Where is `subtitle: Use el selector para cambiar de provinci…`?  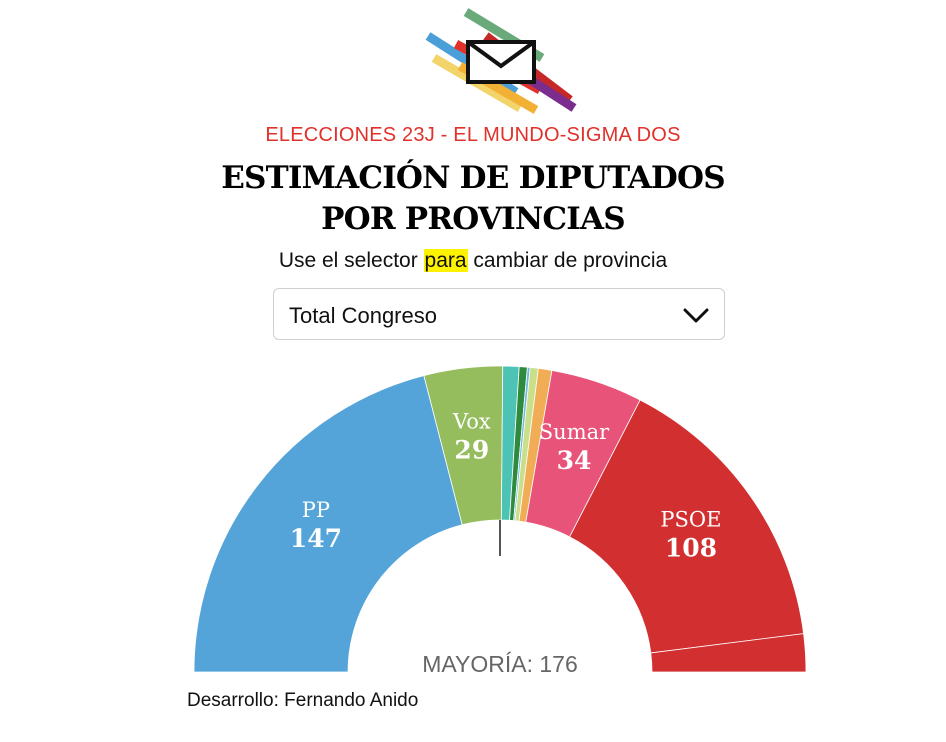 subtitle: Use el selector para cambiar de provinci… is located at coordinates (473, 261).